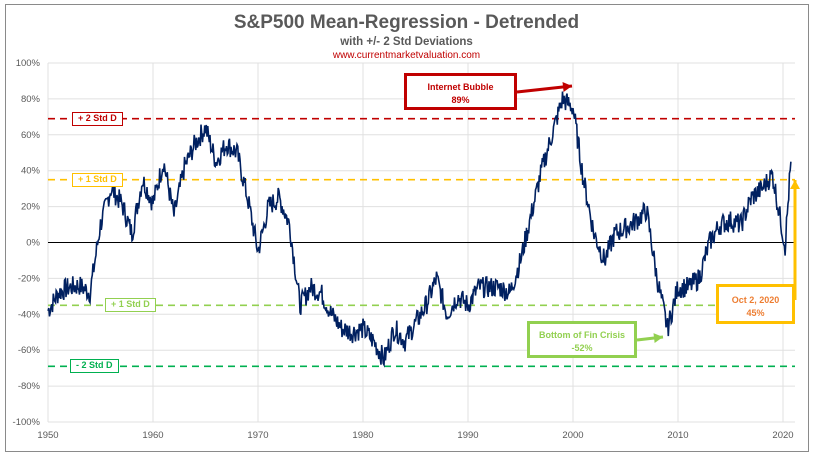 The image size is (813, 457). Describe the element at coordinates (27, 422) in the screenshot. I see `y-tick-label: -100%` at that location.